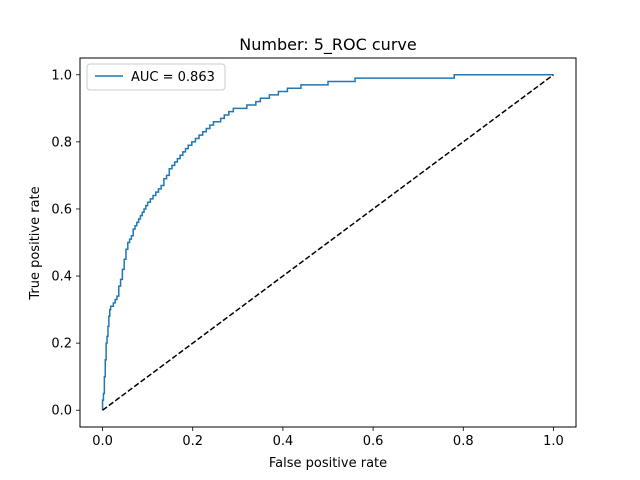 The width and height of the screenshot is (640, 480). Describe the element at coordinates (35, 243) in the screenshot. I see `y-axis-label: True positive rate` at that location.